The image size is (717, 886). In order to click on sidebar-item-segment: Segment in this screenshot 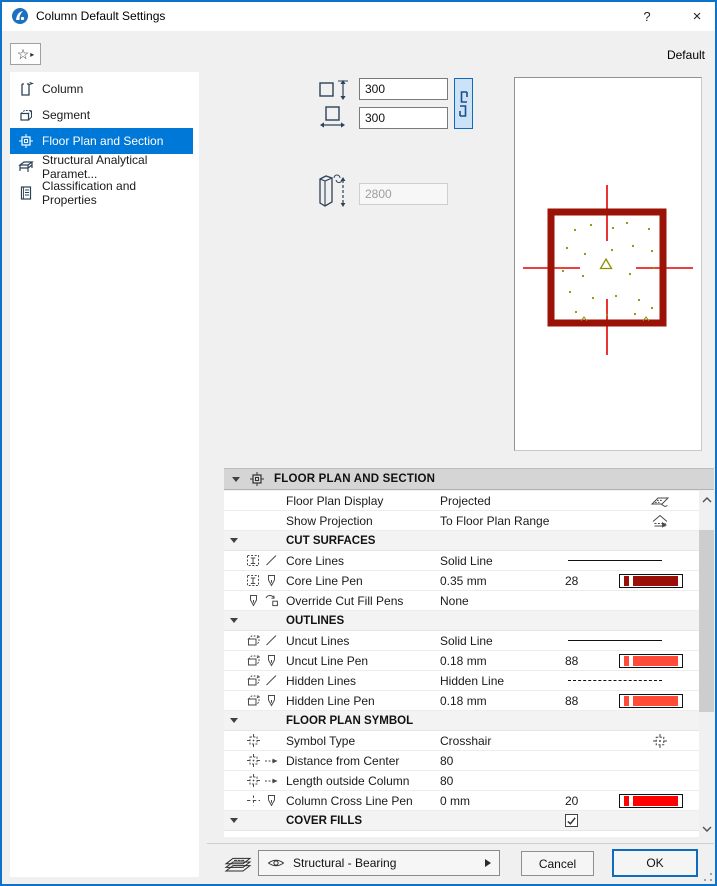, I will do `click(101, 115)`.